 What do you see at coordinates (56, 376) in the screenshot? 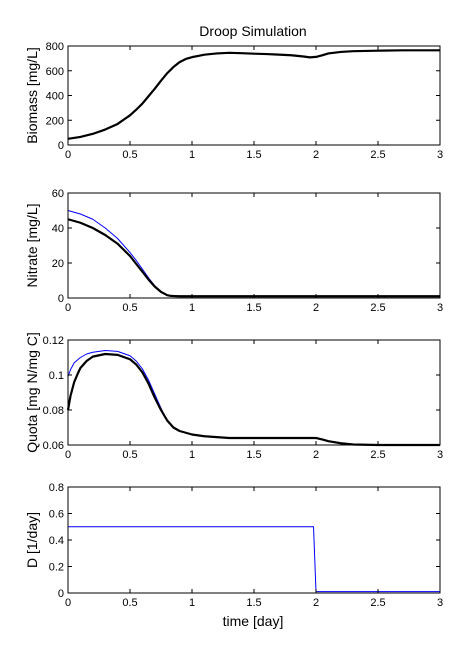
I see `y-tick-label: 0.1` at bounding box center [56, 376].